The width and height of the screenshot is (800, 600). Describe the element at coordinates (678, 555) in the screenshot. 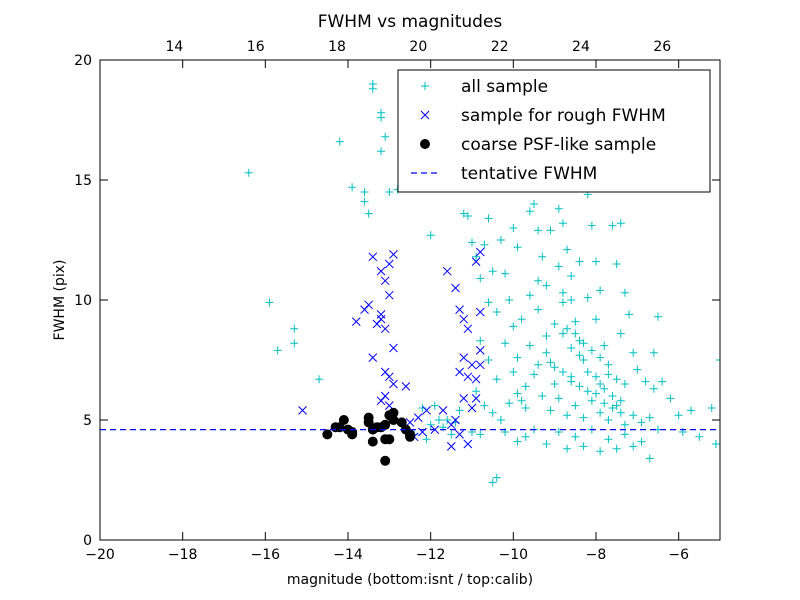

I see `x-tick-label: −6` at that location.